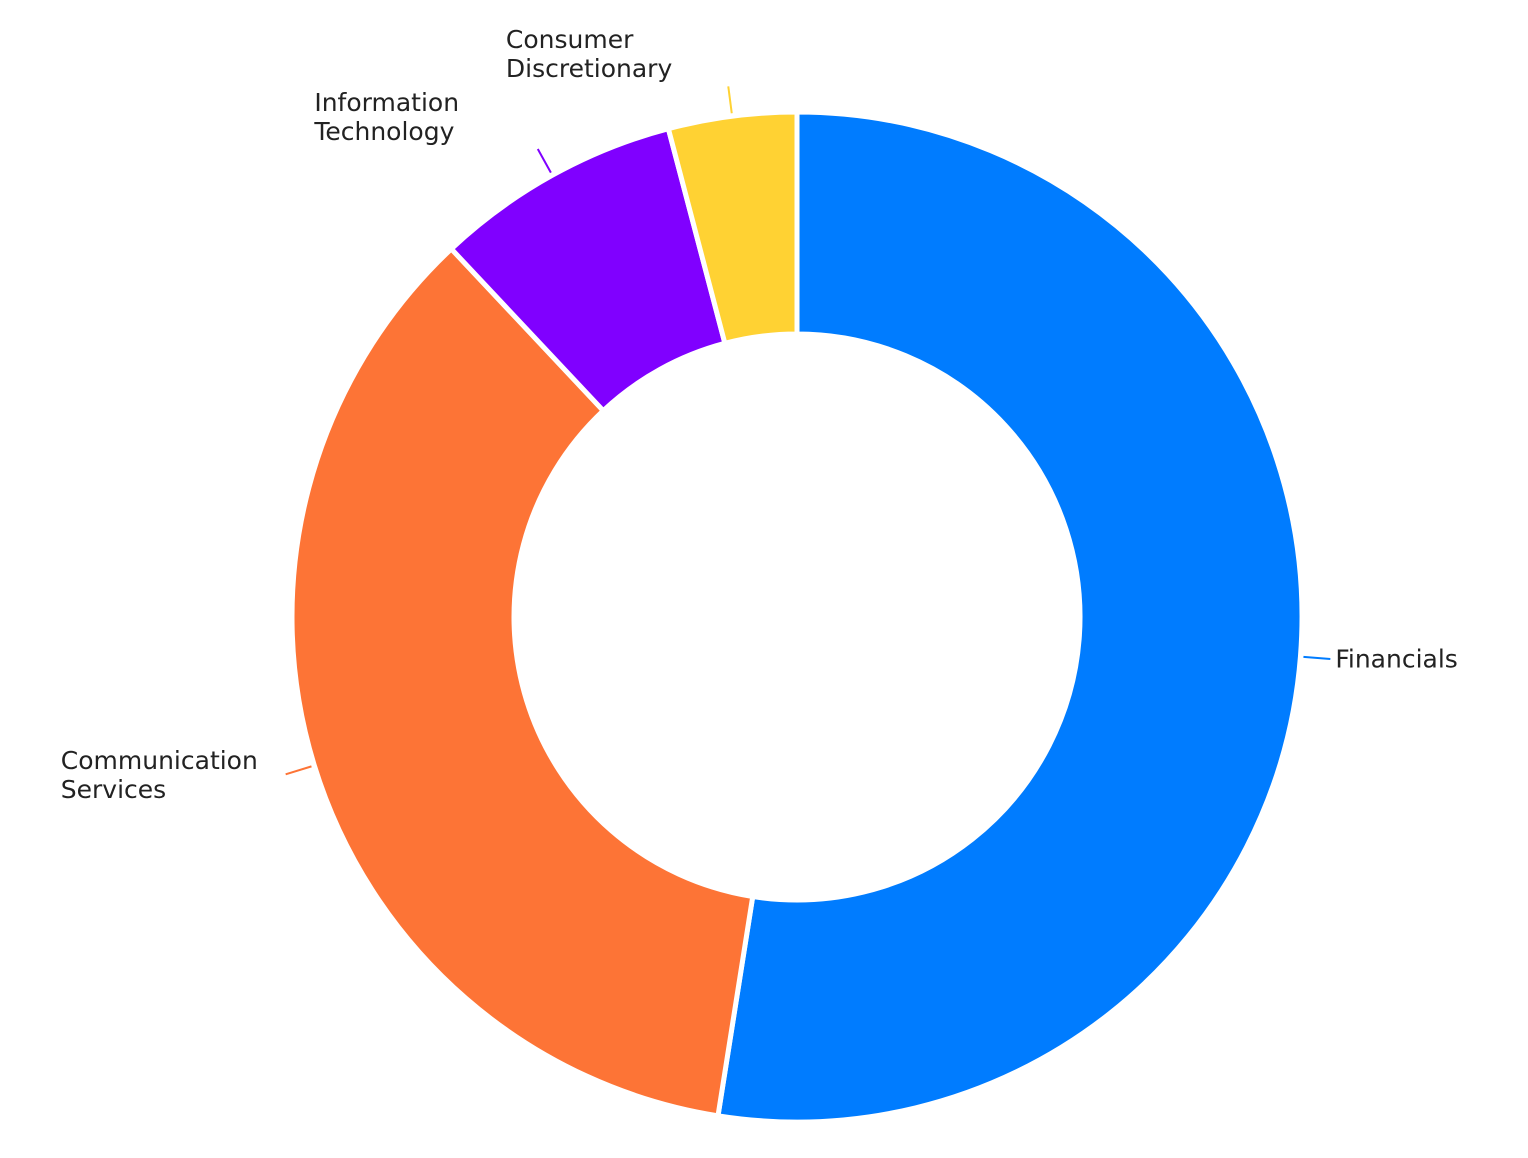 The image size is (1528, 1158). What do you see at coordinates (159, 775) in the screenshot?
I see `segment-label: Communication Services` at bounding box center [159, 775].